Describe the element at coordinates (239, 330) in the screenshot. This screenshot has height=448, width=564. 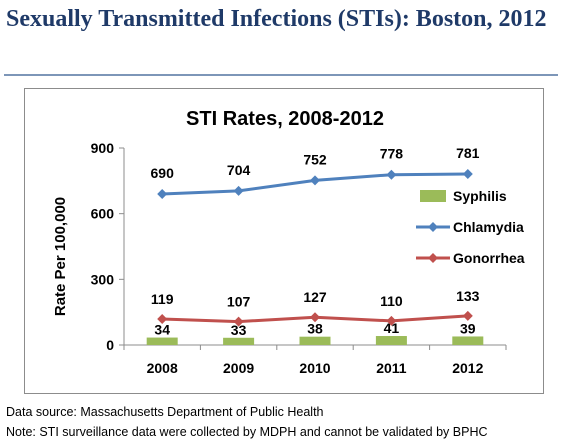
I see `syphilis-data-label: 33` at that location.